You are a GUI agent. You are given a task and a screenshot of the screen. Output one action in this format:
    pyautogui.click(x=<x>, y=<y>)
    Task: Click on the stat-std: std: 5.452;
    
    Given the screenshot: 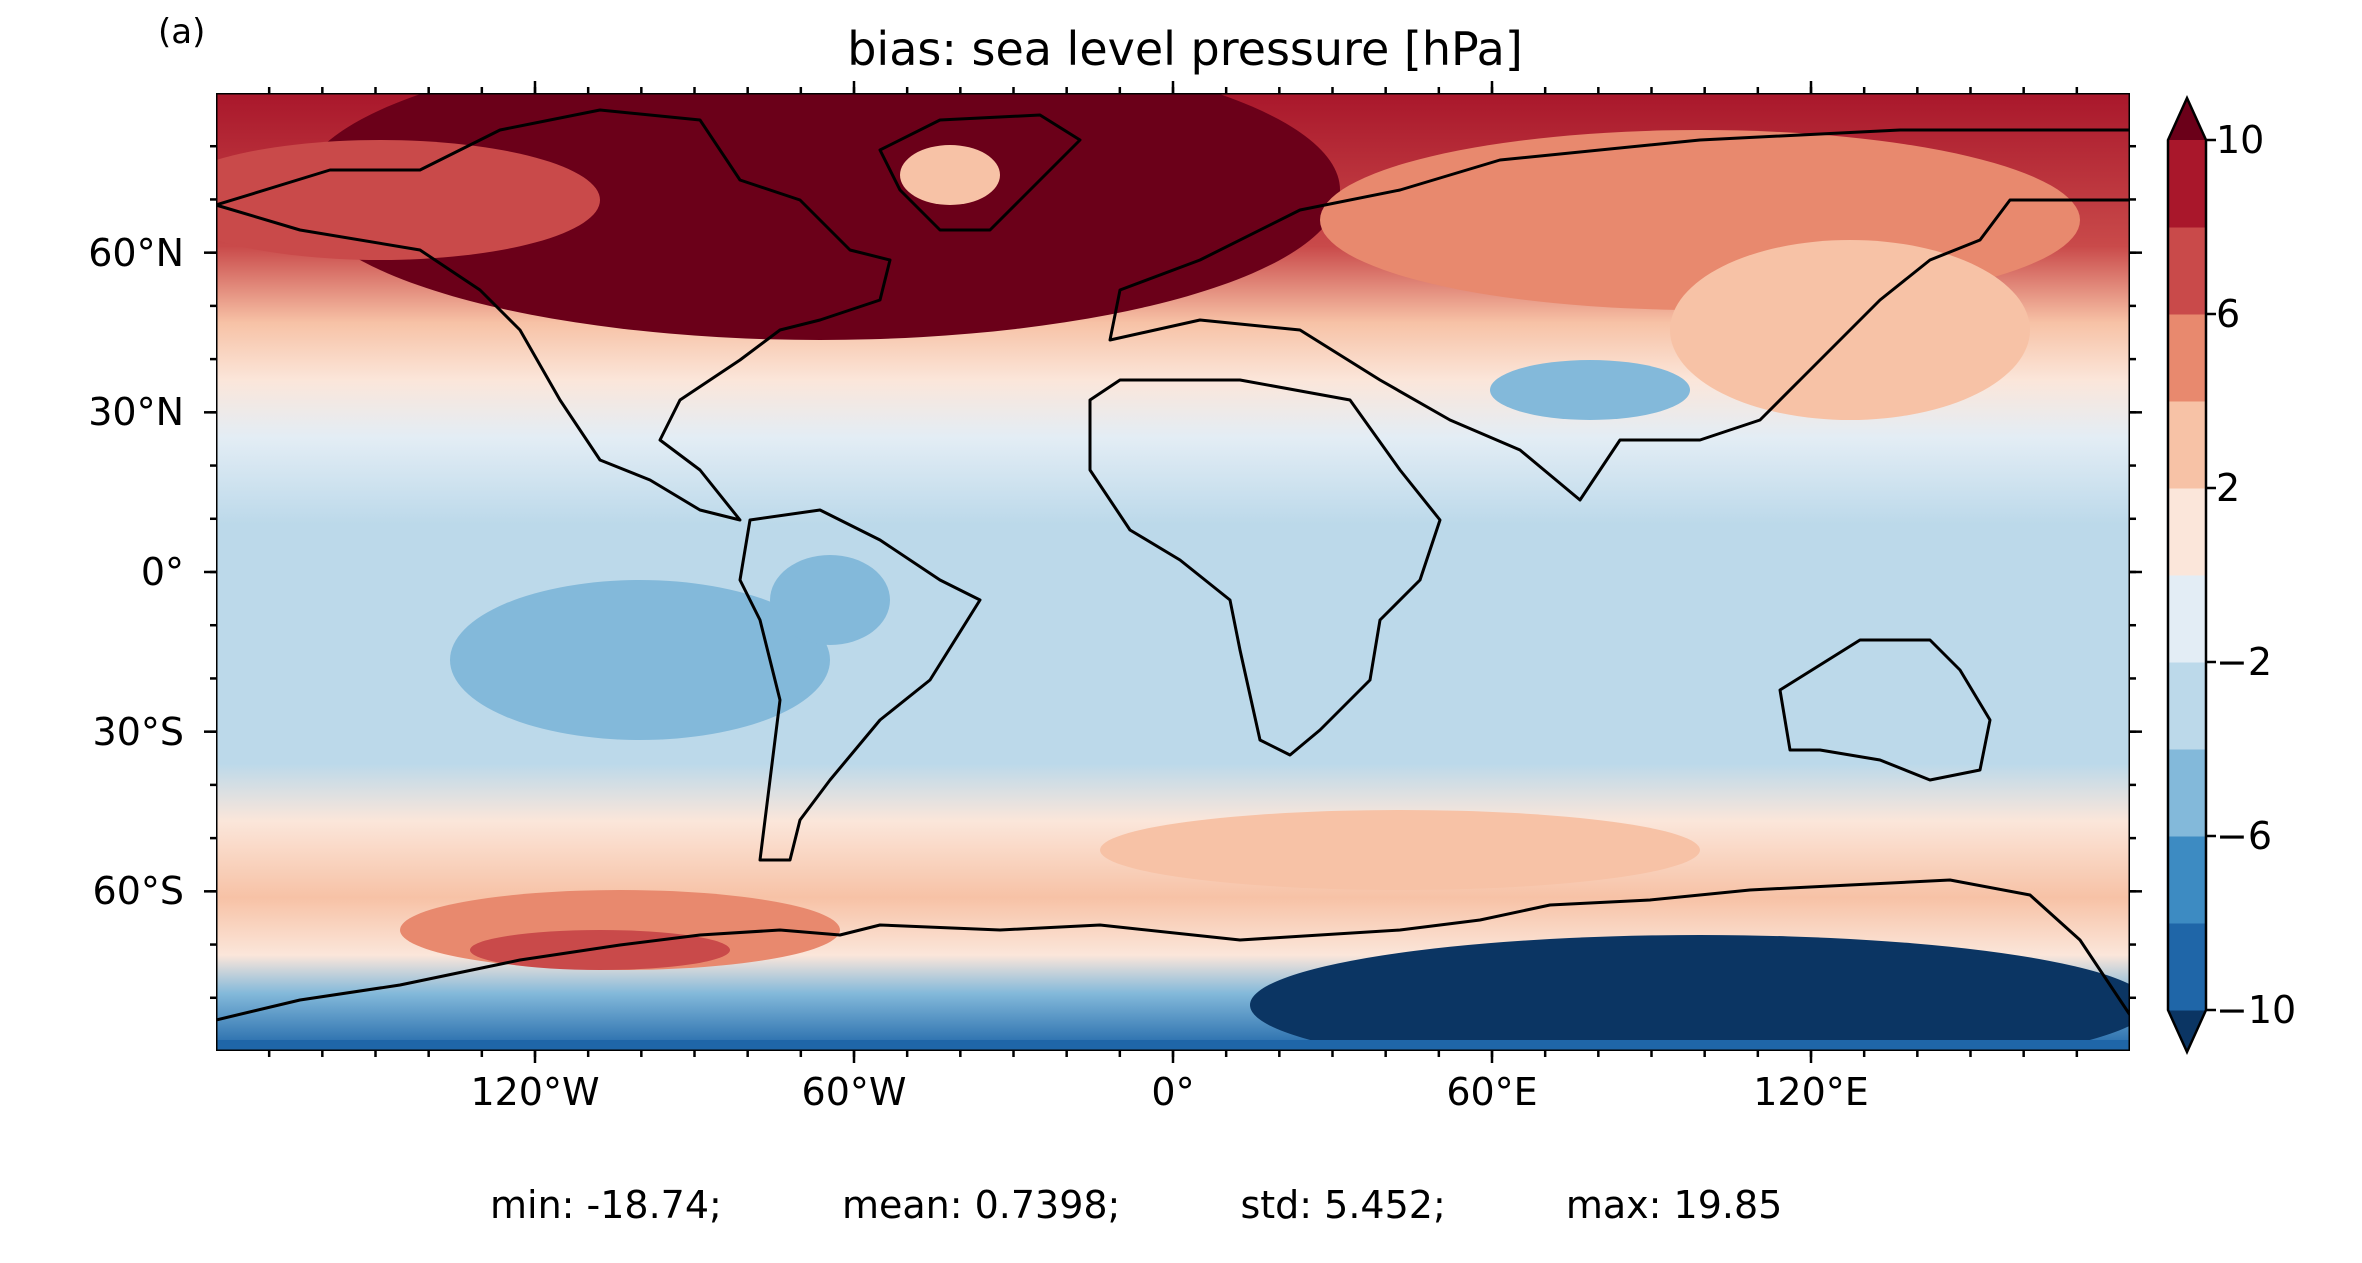 What is the action you would take?
    pyautogui.click(x=1343, y=1205)
    